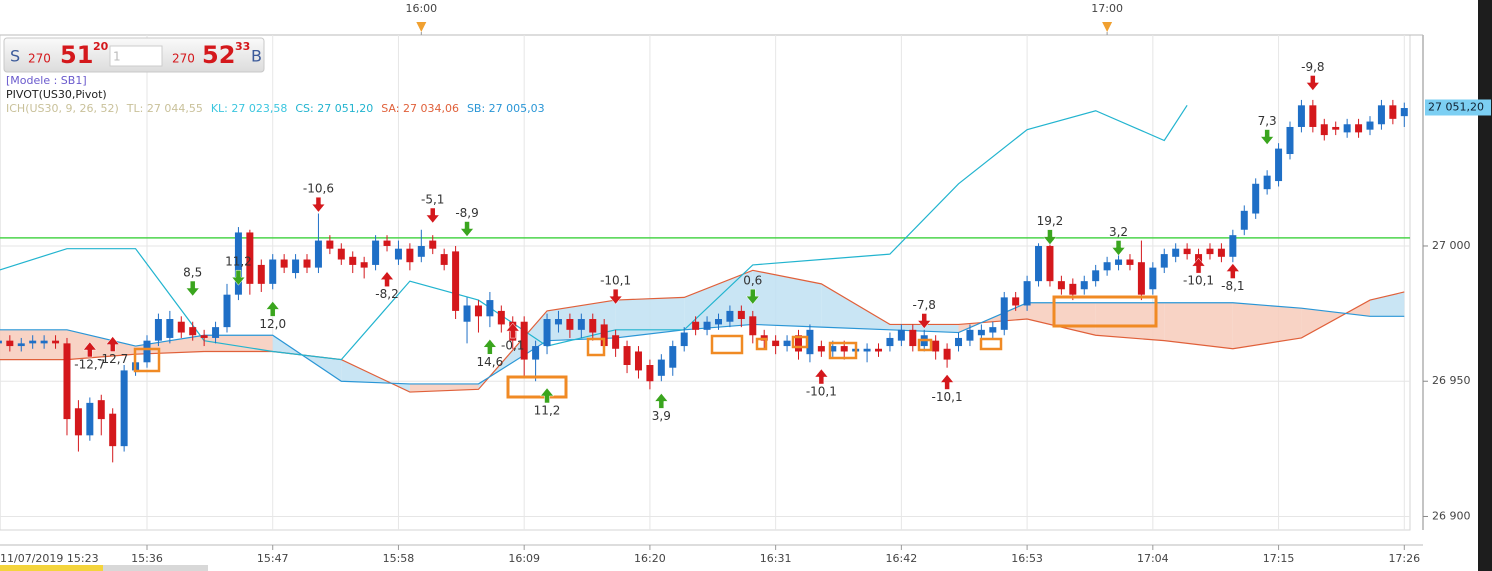 Image resolution: width=1492 pixels, height=571 pixels. Describe the element at coordinates (273, 558) in the screenshot. I see `x-tick-label: 15:47` at that location.